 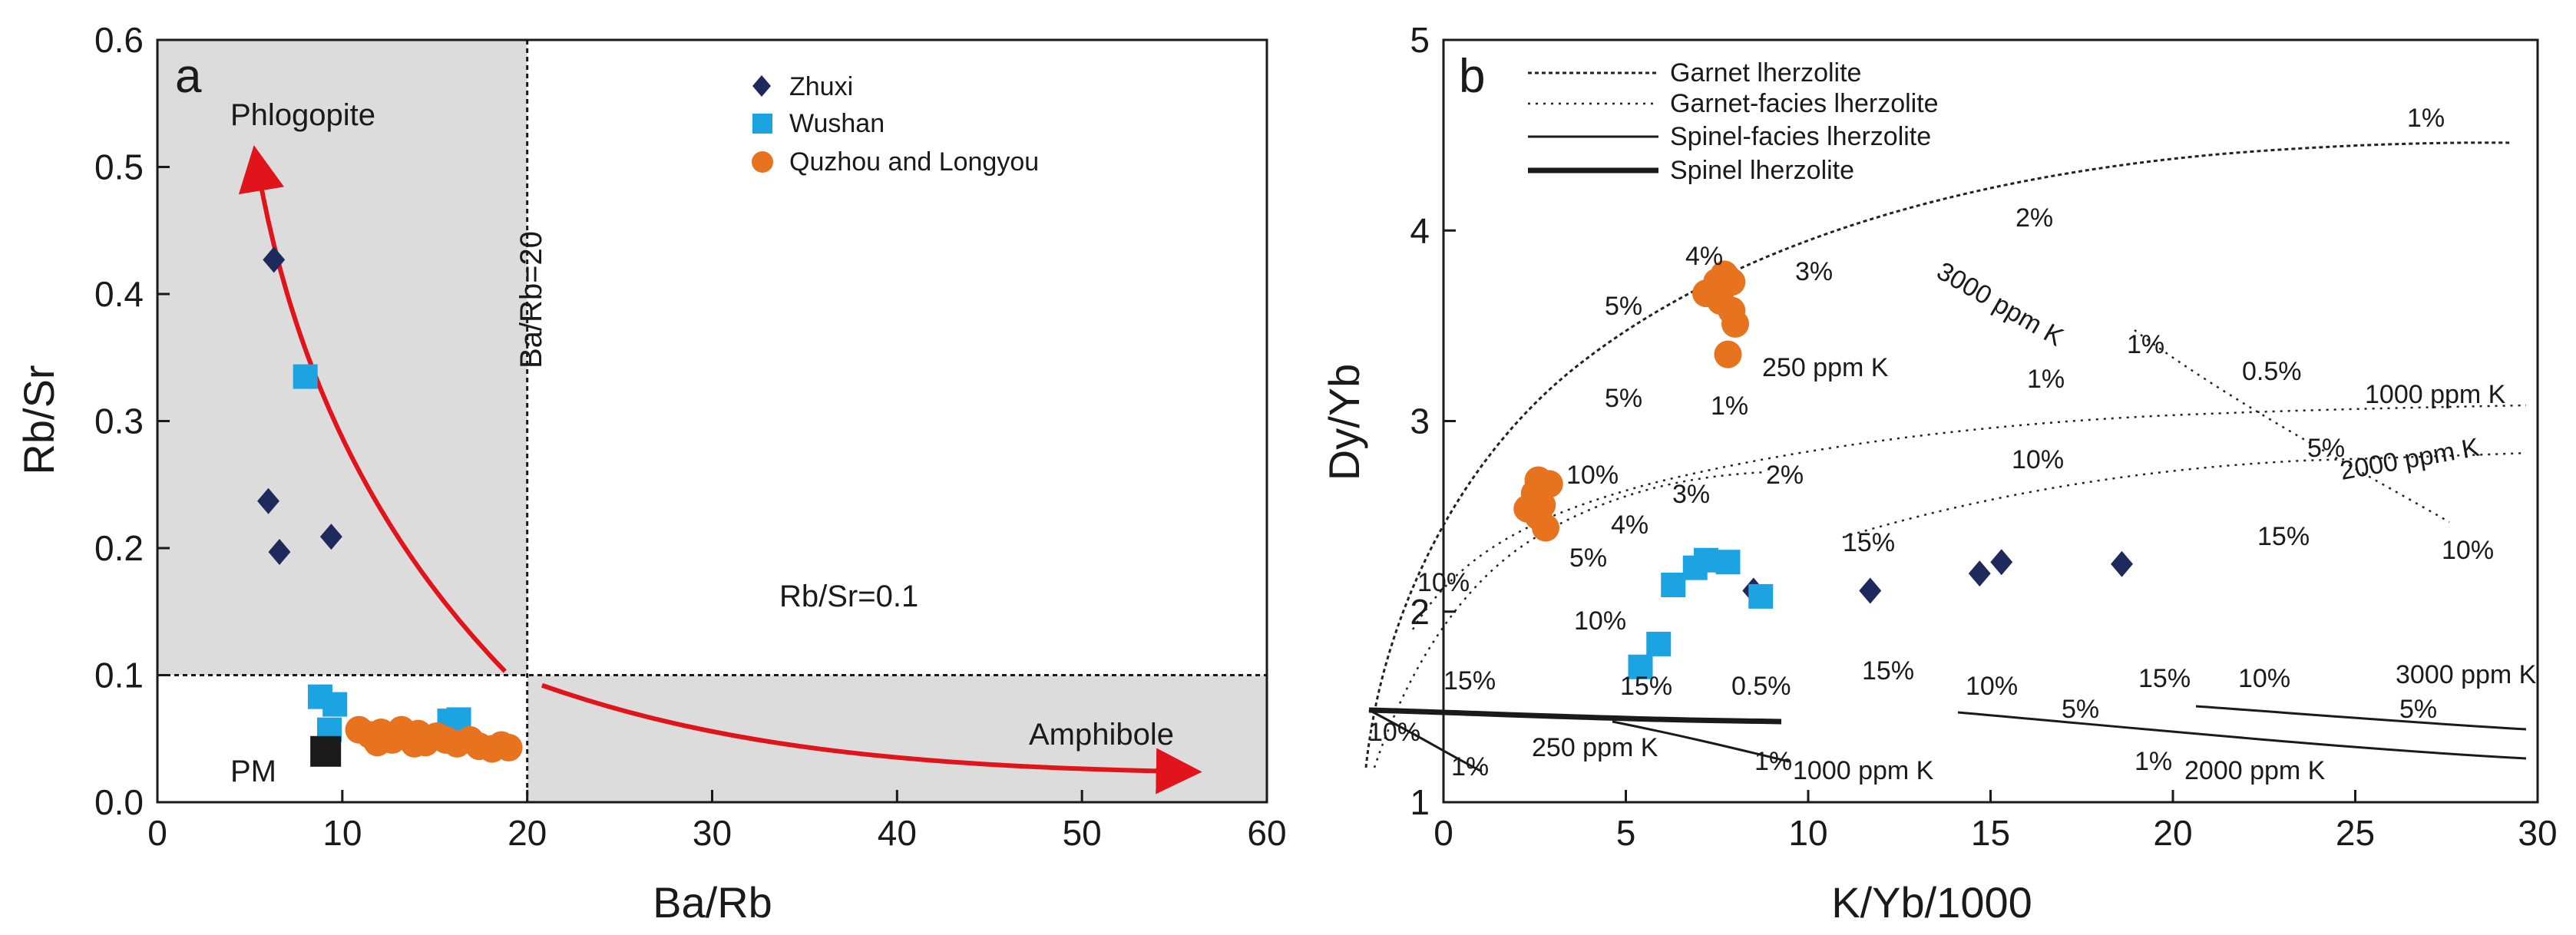 What do you see at coordinates (1991, 833) in the screenshot?
I see `x-tick-label: 15` at bounding box center [1991, 833].